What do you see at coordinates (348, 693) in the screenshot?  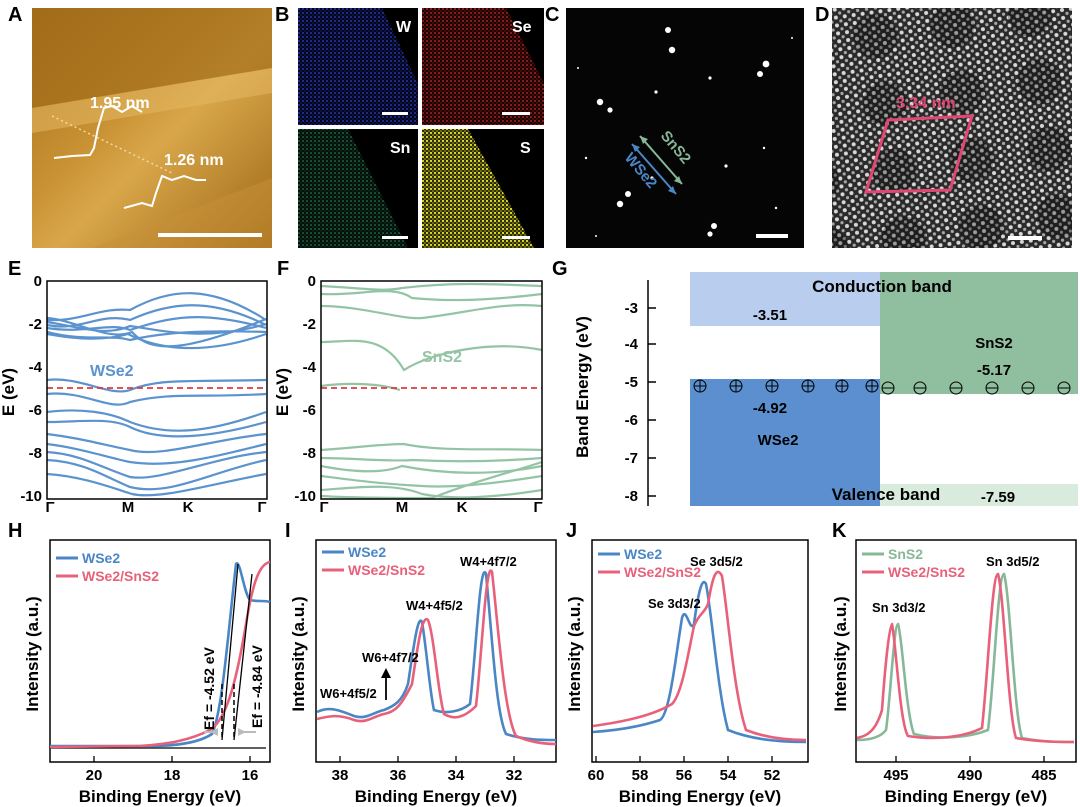 I see `peak-label-w6-4f52: W6+4f5/2` at bounding box center [348, 693].